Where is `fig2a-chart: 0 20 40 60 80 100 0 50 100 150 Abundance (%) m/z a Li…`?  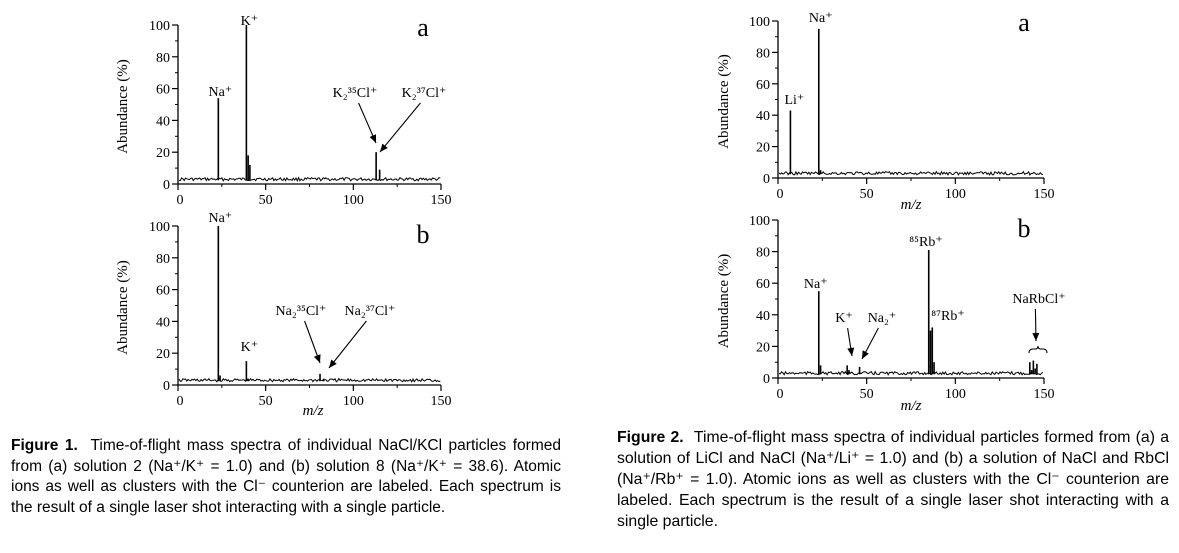
fig2a-chart: 0 20 40 60 80 100 0 50 100 150 Abundance (%) m/z a Li… is located at coordinates (885, 110).